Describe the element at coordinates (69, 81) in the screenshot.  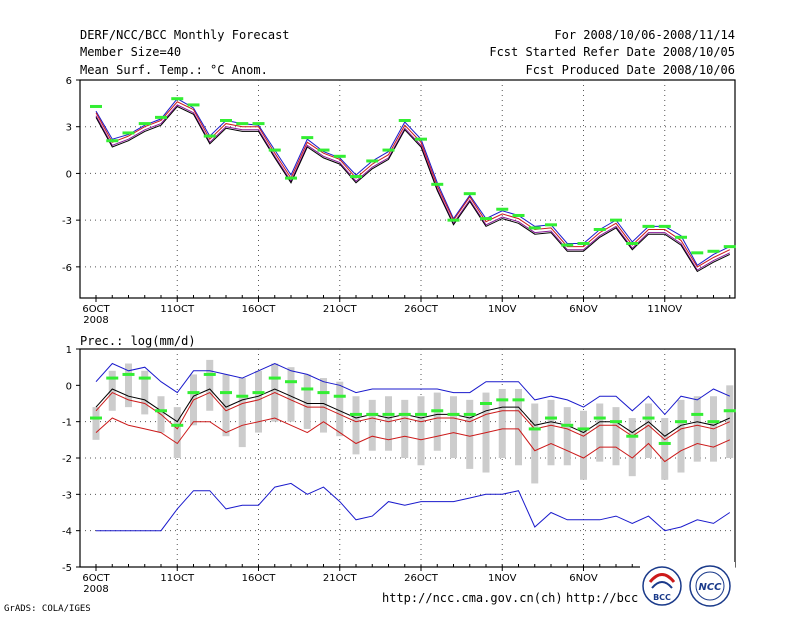
I see `y-tick-label: 6` at that location.